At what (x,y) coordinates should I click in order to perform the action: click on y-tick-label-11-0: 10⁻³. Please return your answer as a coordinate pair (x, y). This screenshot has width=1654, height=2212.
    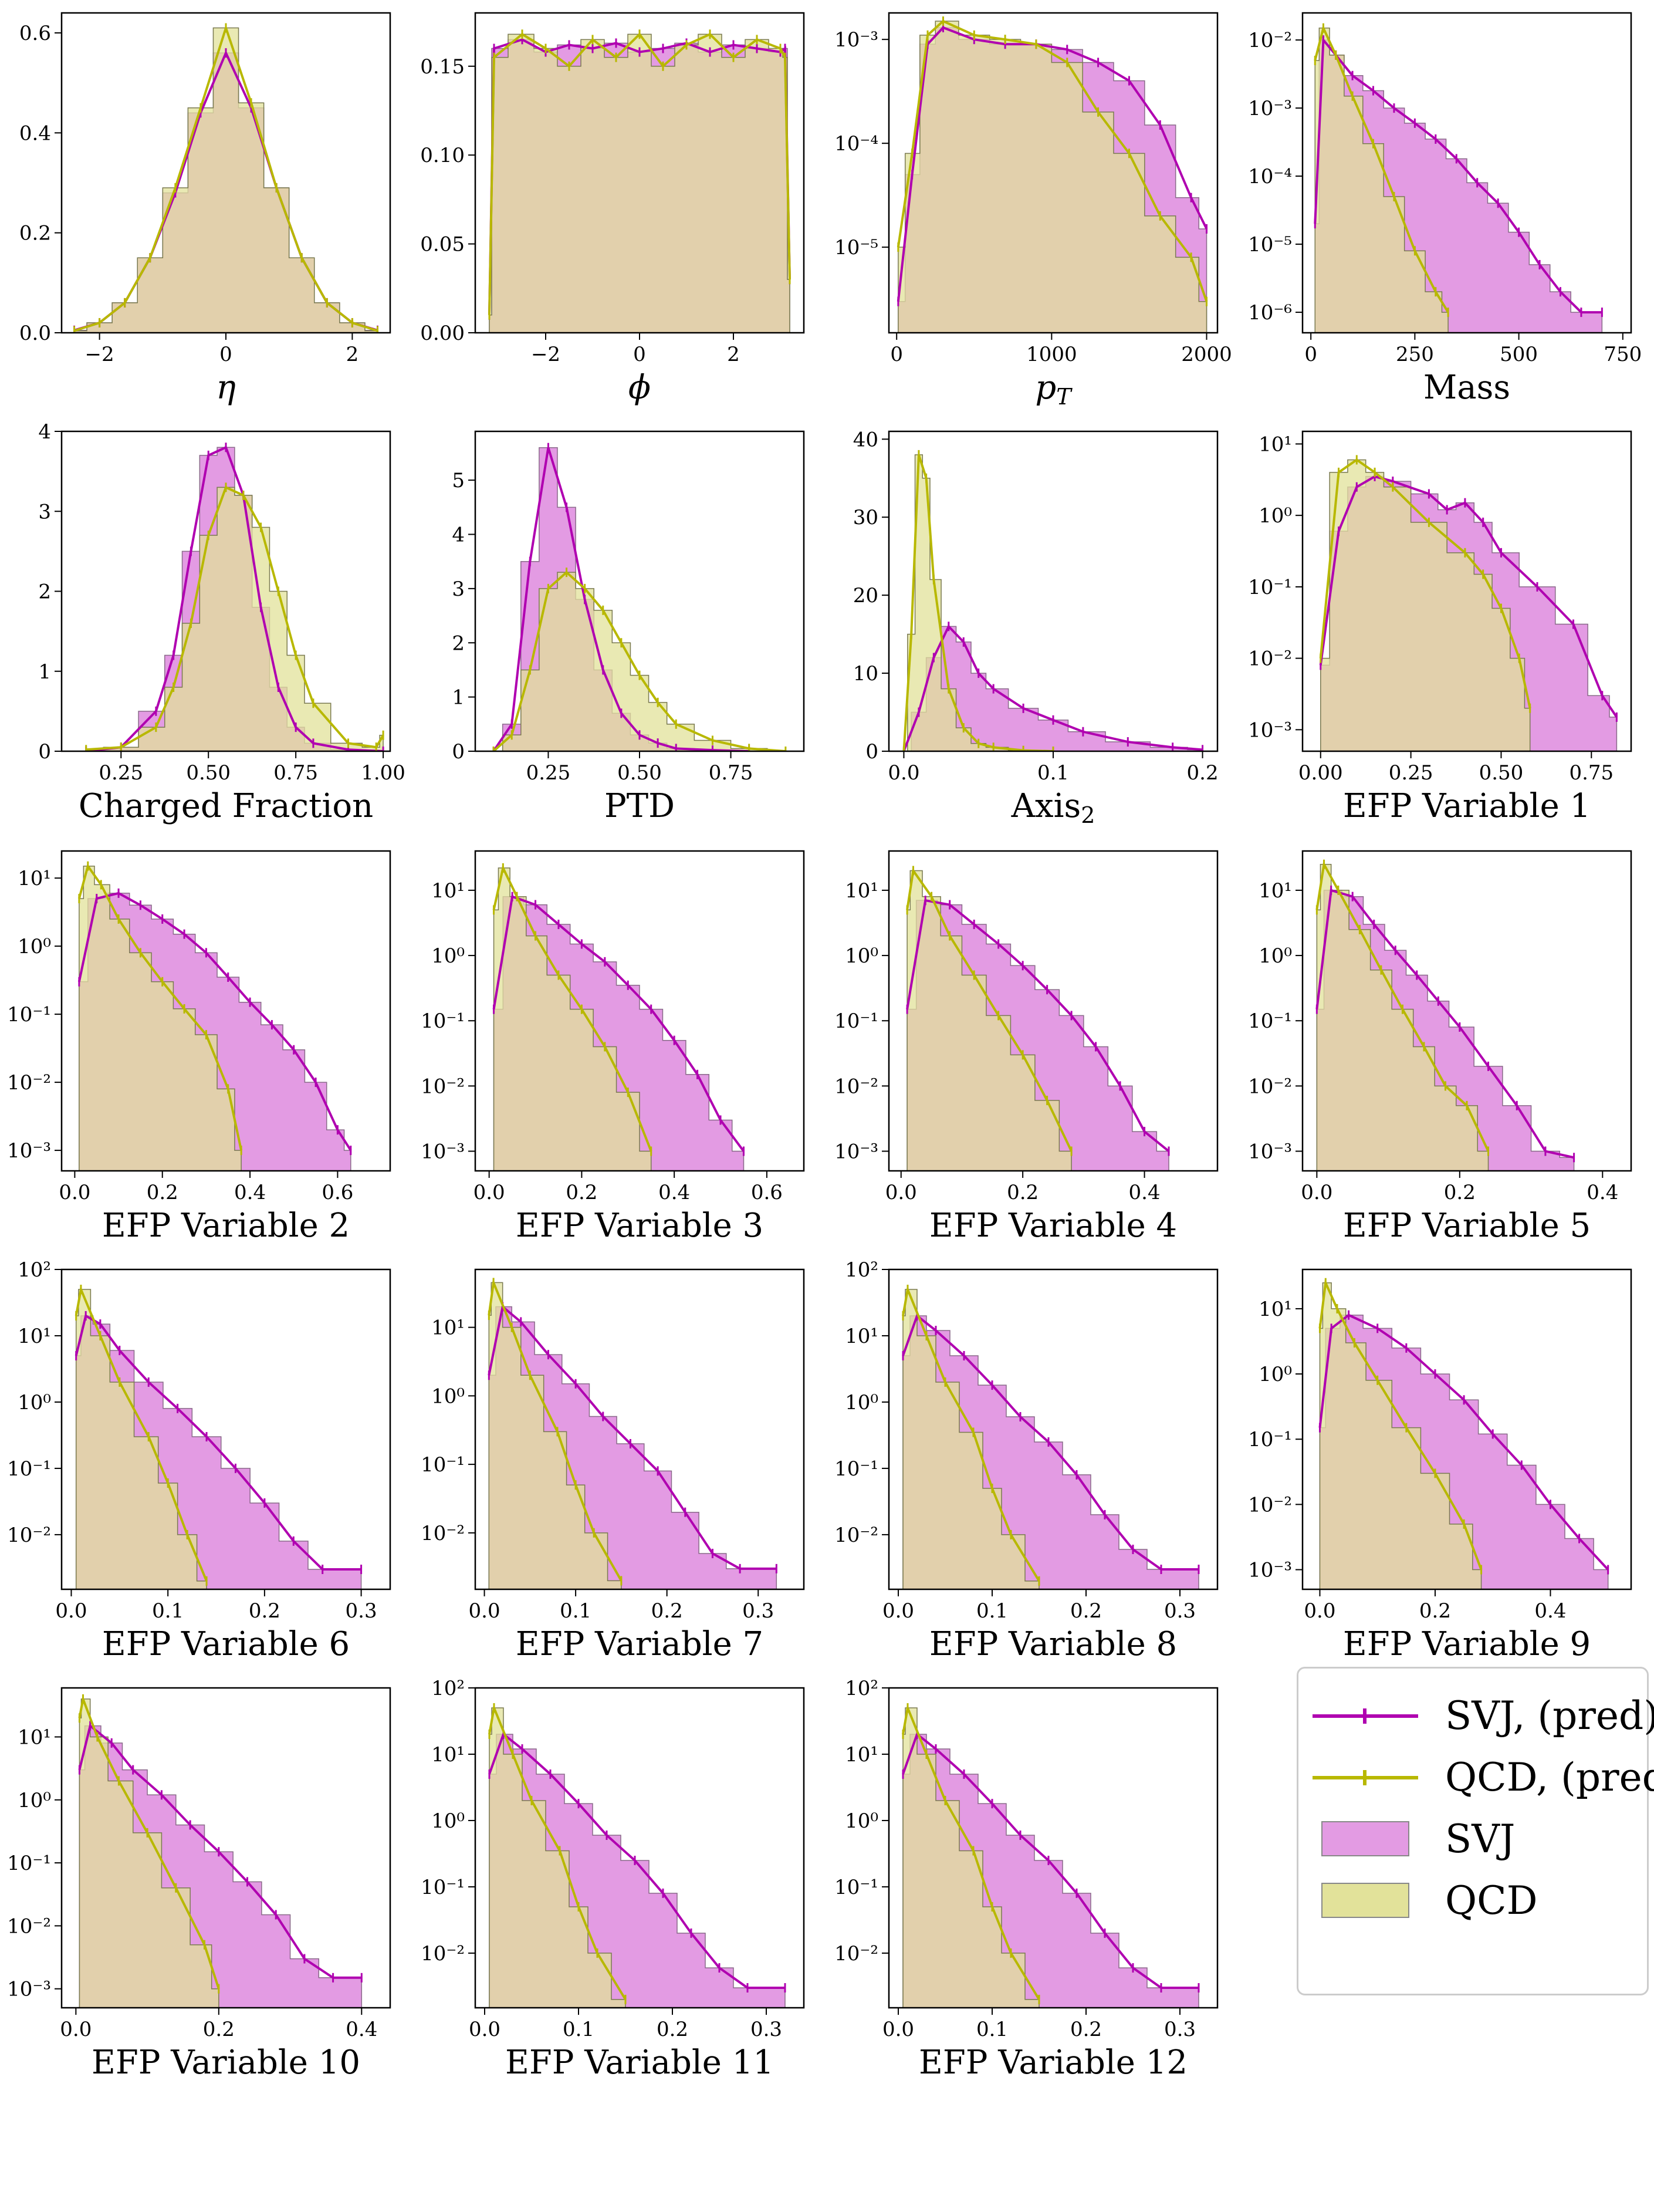
    Looking at the image, I should click on (856, 1152).